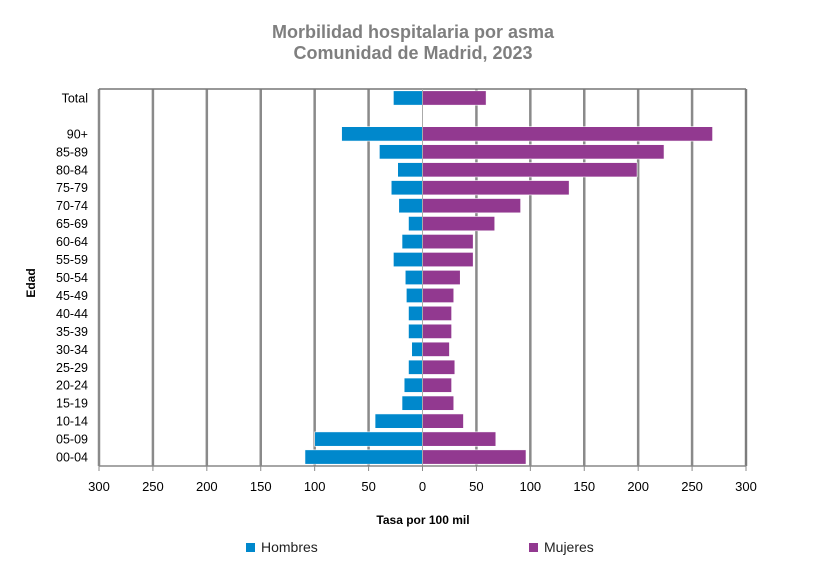 This screenshot has height=581, width=816. Describe the element at coordinates (250, 547) in the screenshot. I see `legend-swatch-hombres` at that location.